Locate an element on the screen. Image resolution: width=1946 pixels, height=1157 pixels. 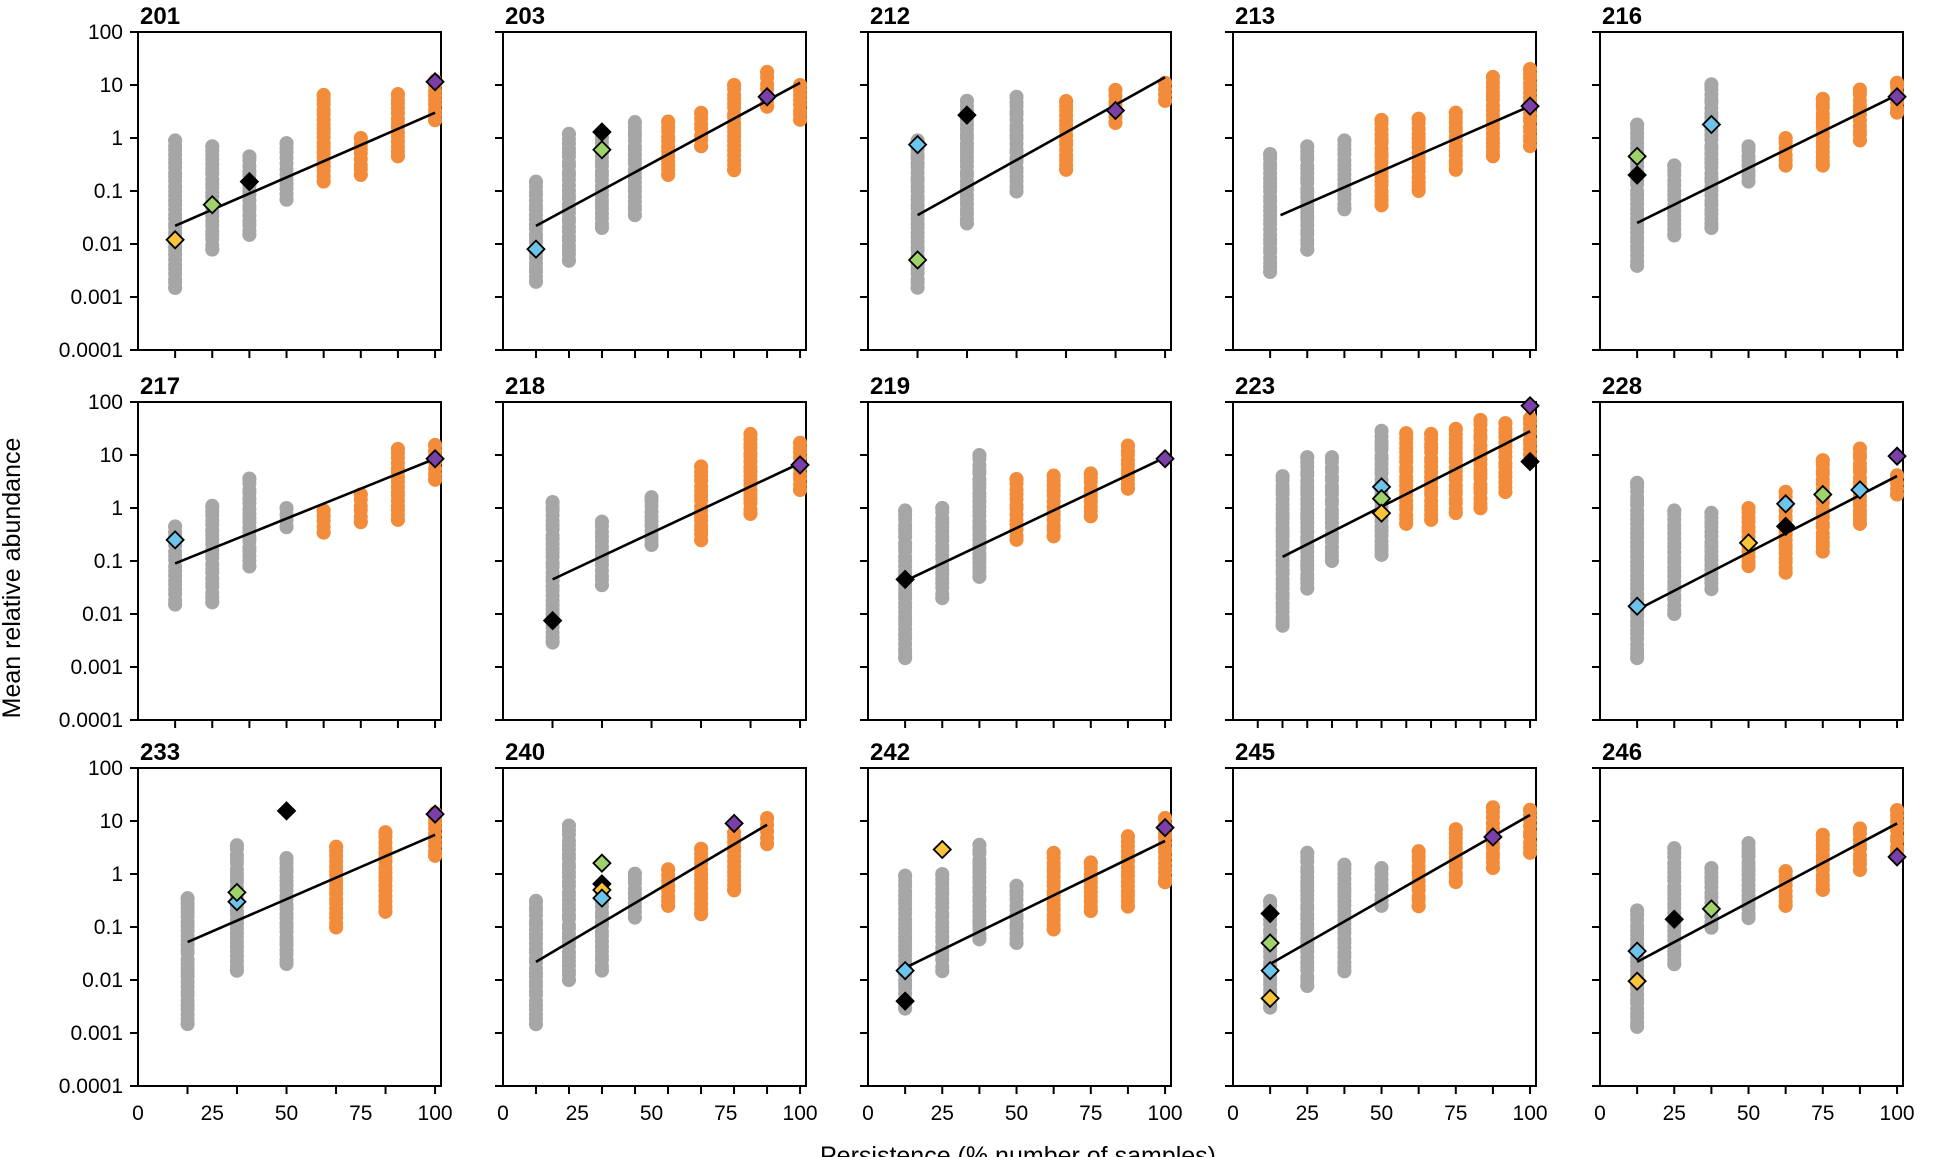
y-tick-label: 0.01 is located at coordinates (102, 980).